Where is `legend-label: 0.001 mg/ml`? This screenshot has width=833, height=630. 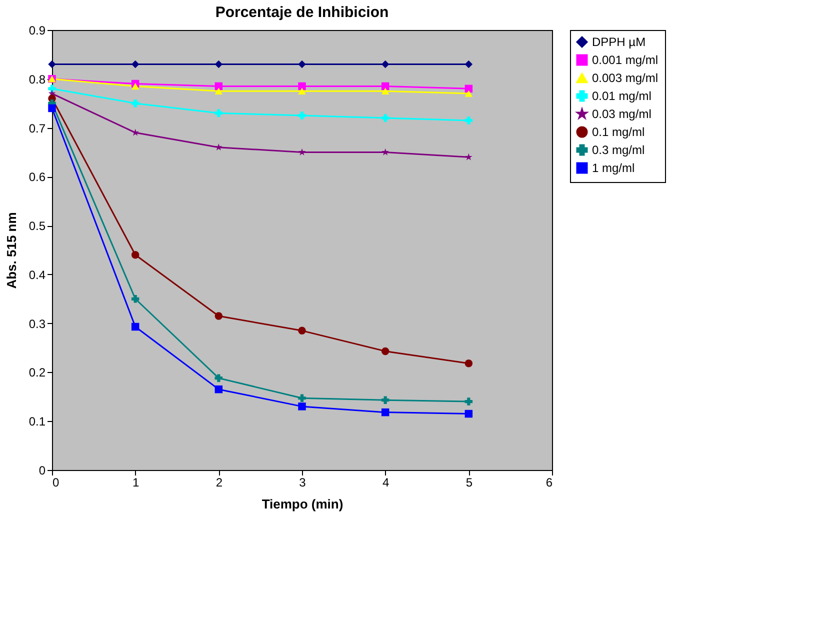
legend-label: 0.001 mg/ml is located at coordinates (625, 60).